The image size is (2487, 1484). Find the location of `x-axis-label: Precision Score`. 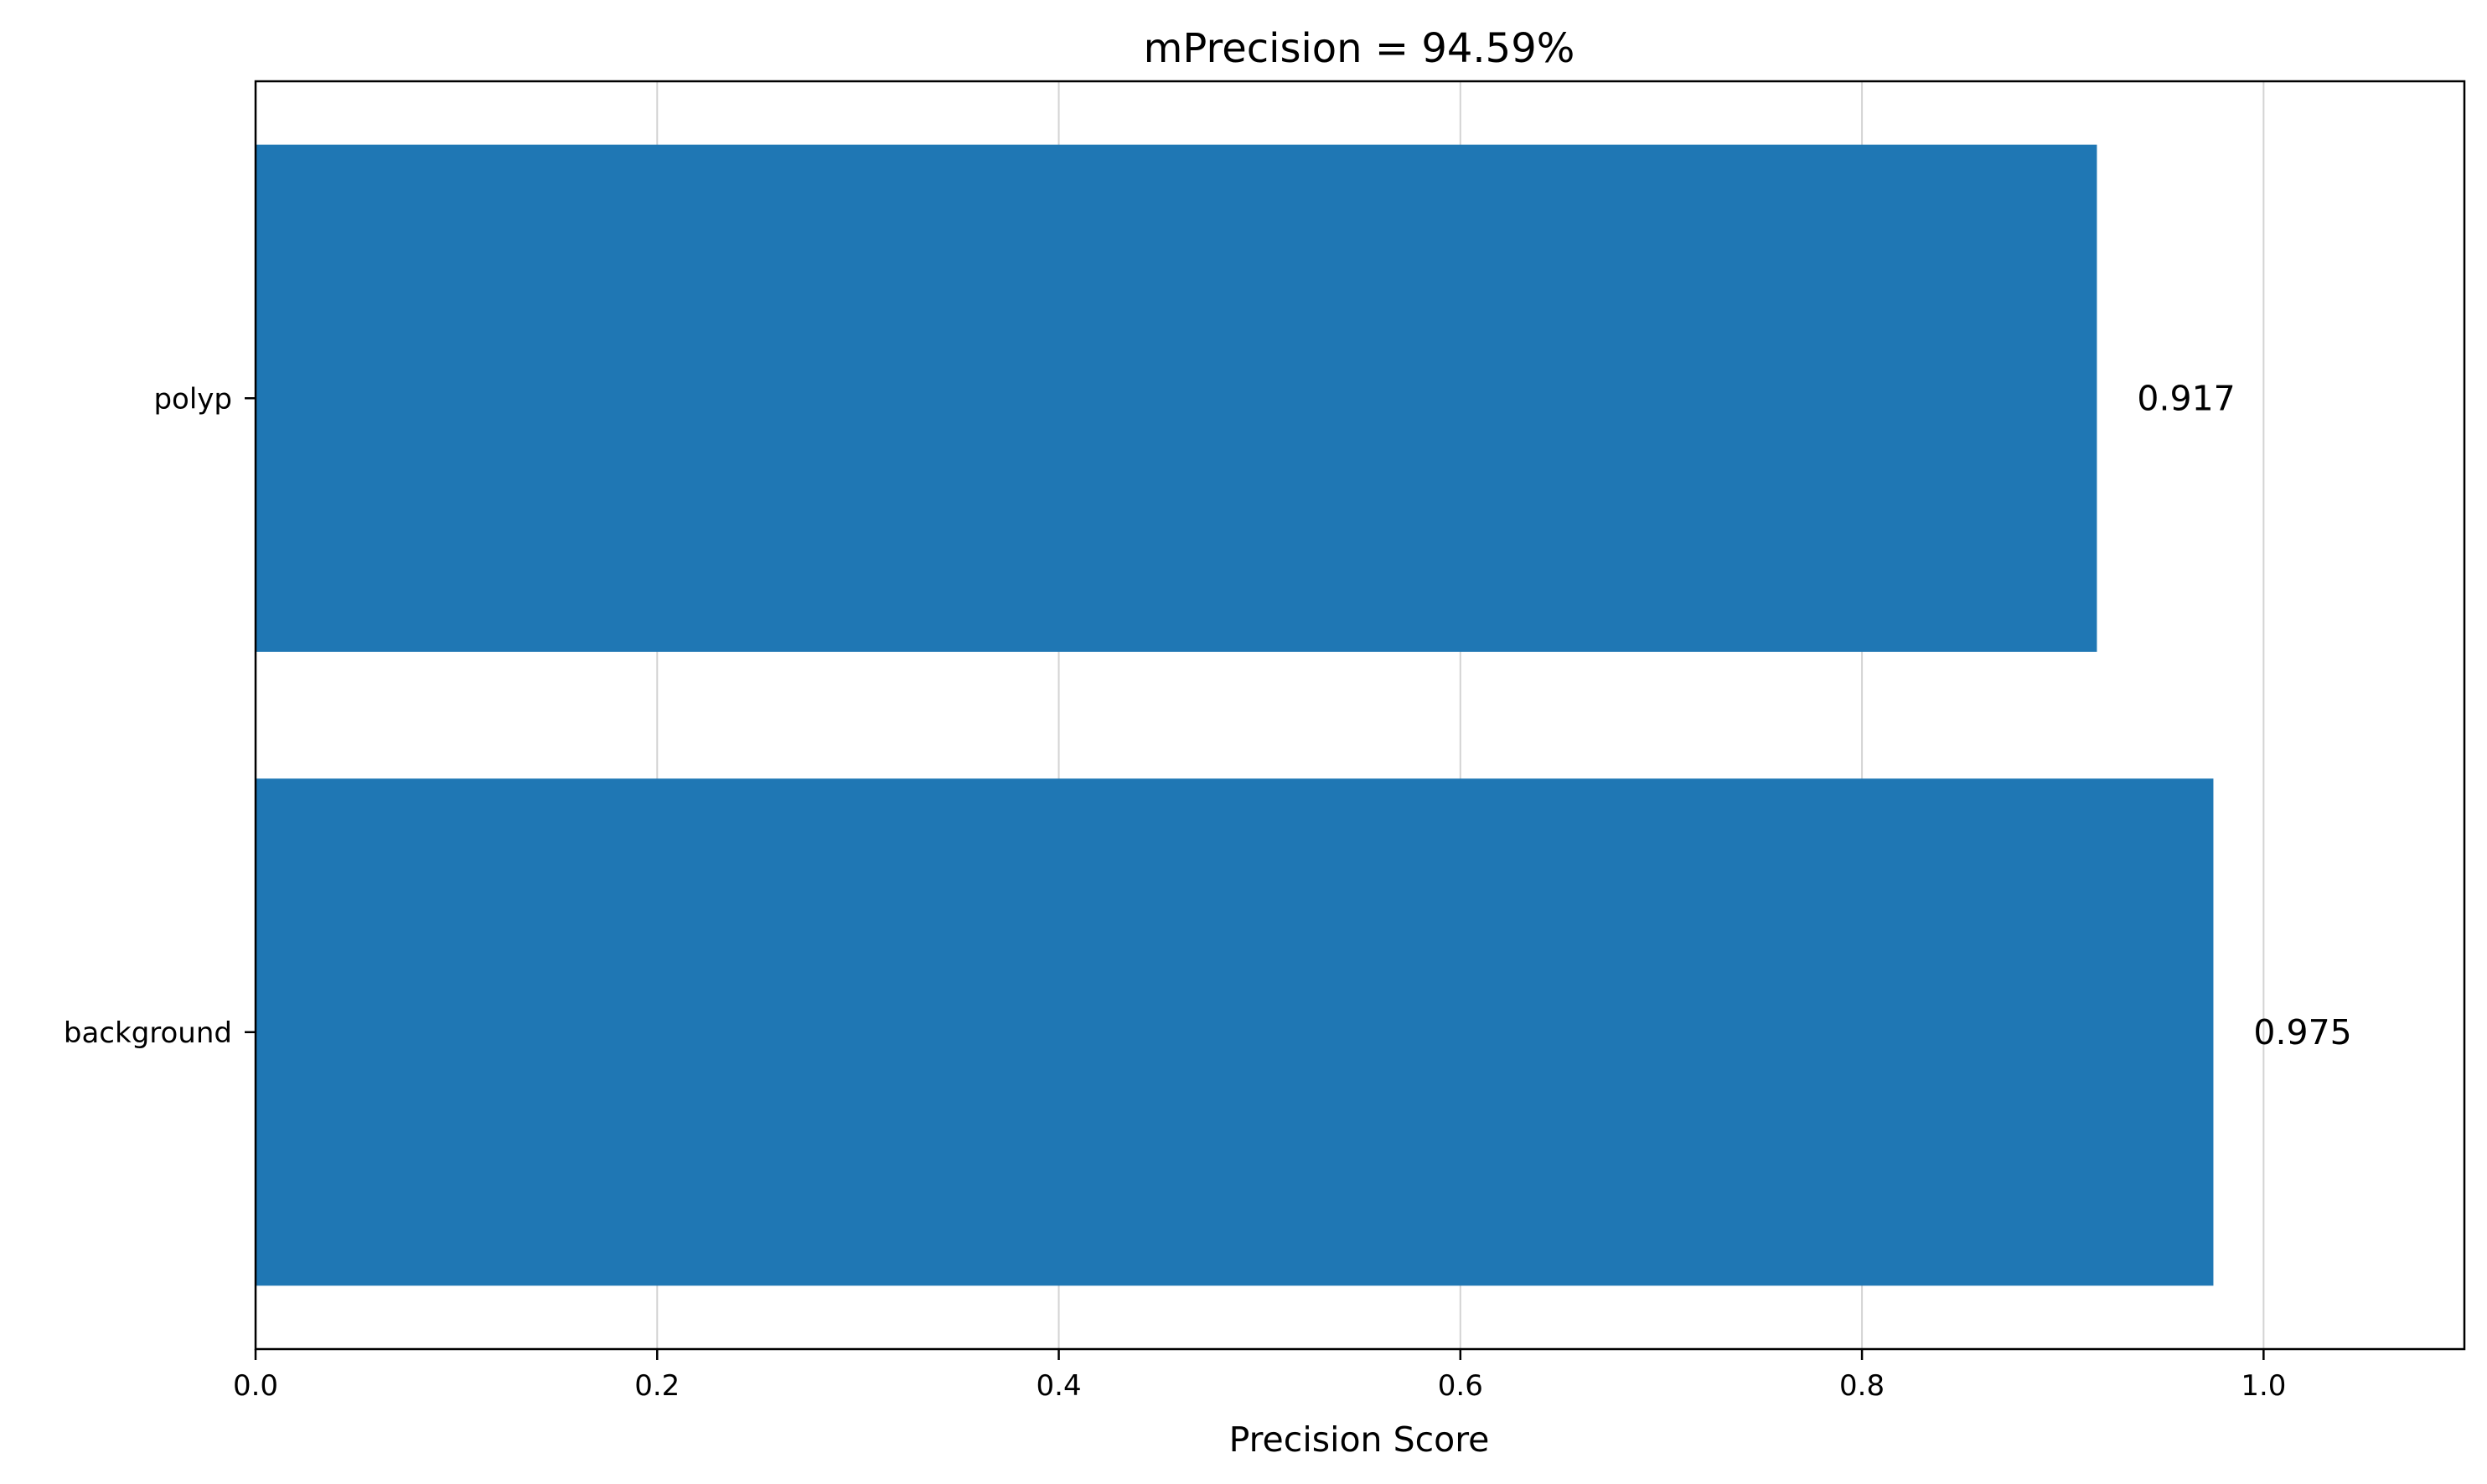

x-axis-label: Precision Score is located at coordinates (1359, 1440).